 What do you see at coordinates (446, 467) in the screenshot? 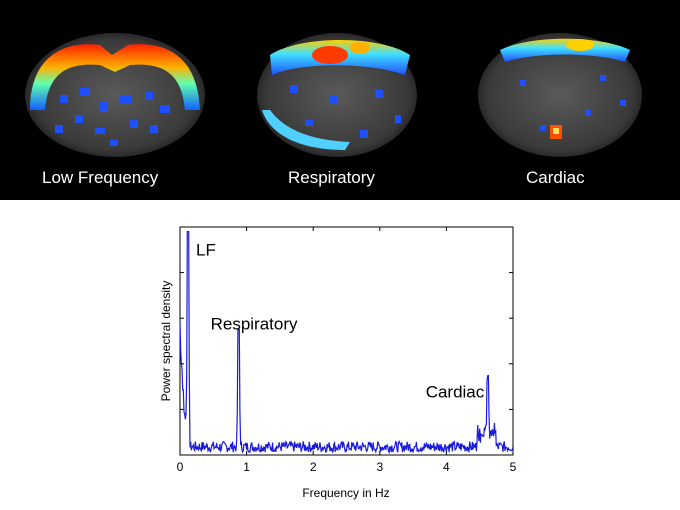
I see `x-tick-label: 4` at bounding box center [446, 467].